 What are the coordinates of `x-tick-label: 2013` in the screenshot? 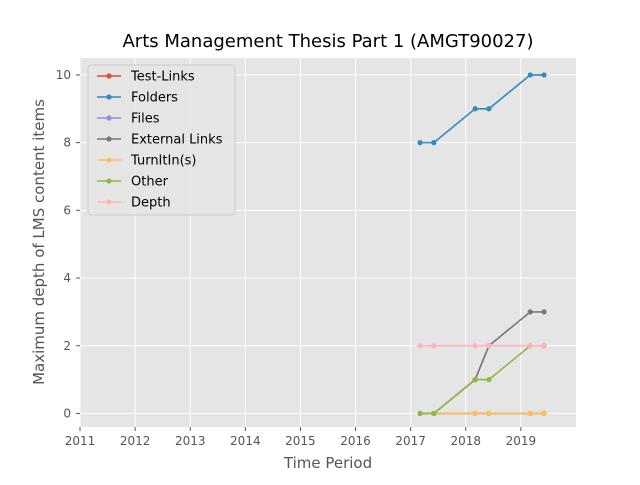 It's located at (190, 441).